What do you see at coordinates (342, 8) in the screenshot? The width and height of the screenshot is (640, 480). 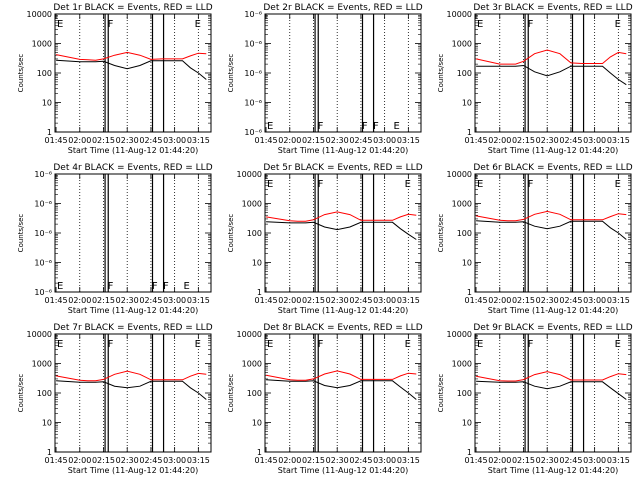 I see `panel-title: Det 2r BLACK = Events, RED = LLD` at bounding box center [342, 8].